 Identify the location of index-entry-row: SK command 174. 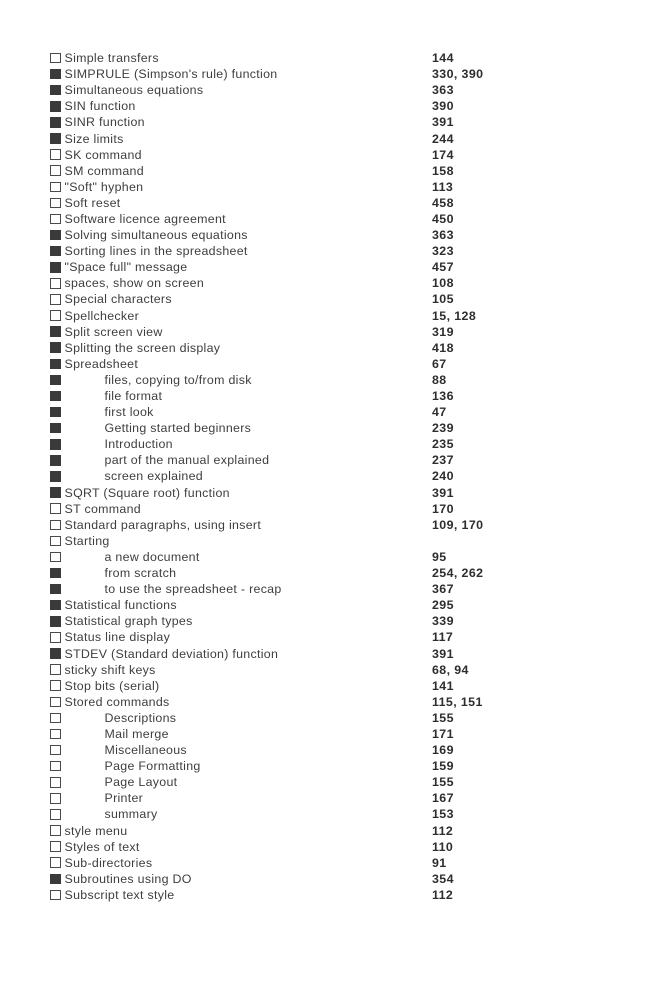
(330, 155).